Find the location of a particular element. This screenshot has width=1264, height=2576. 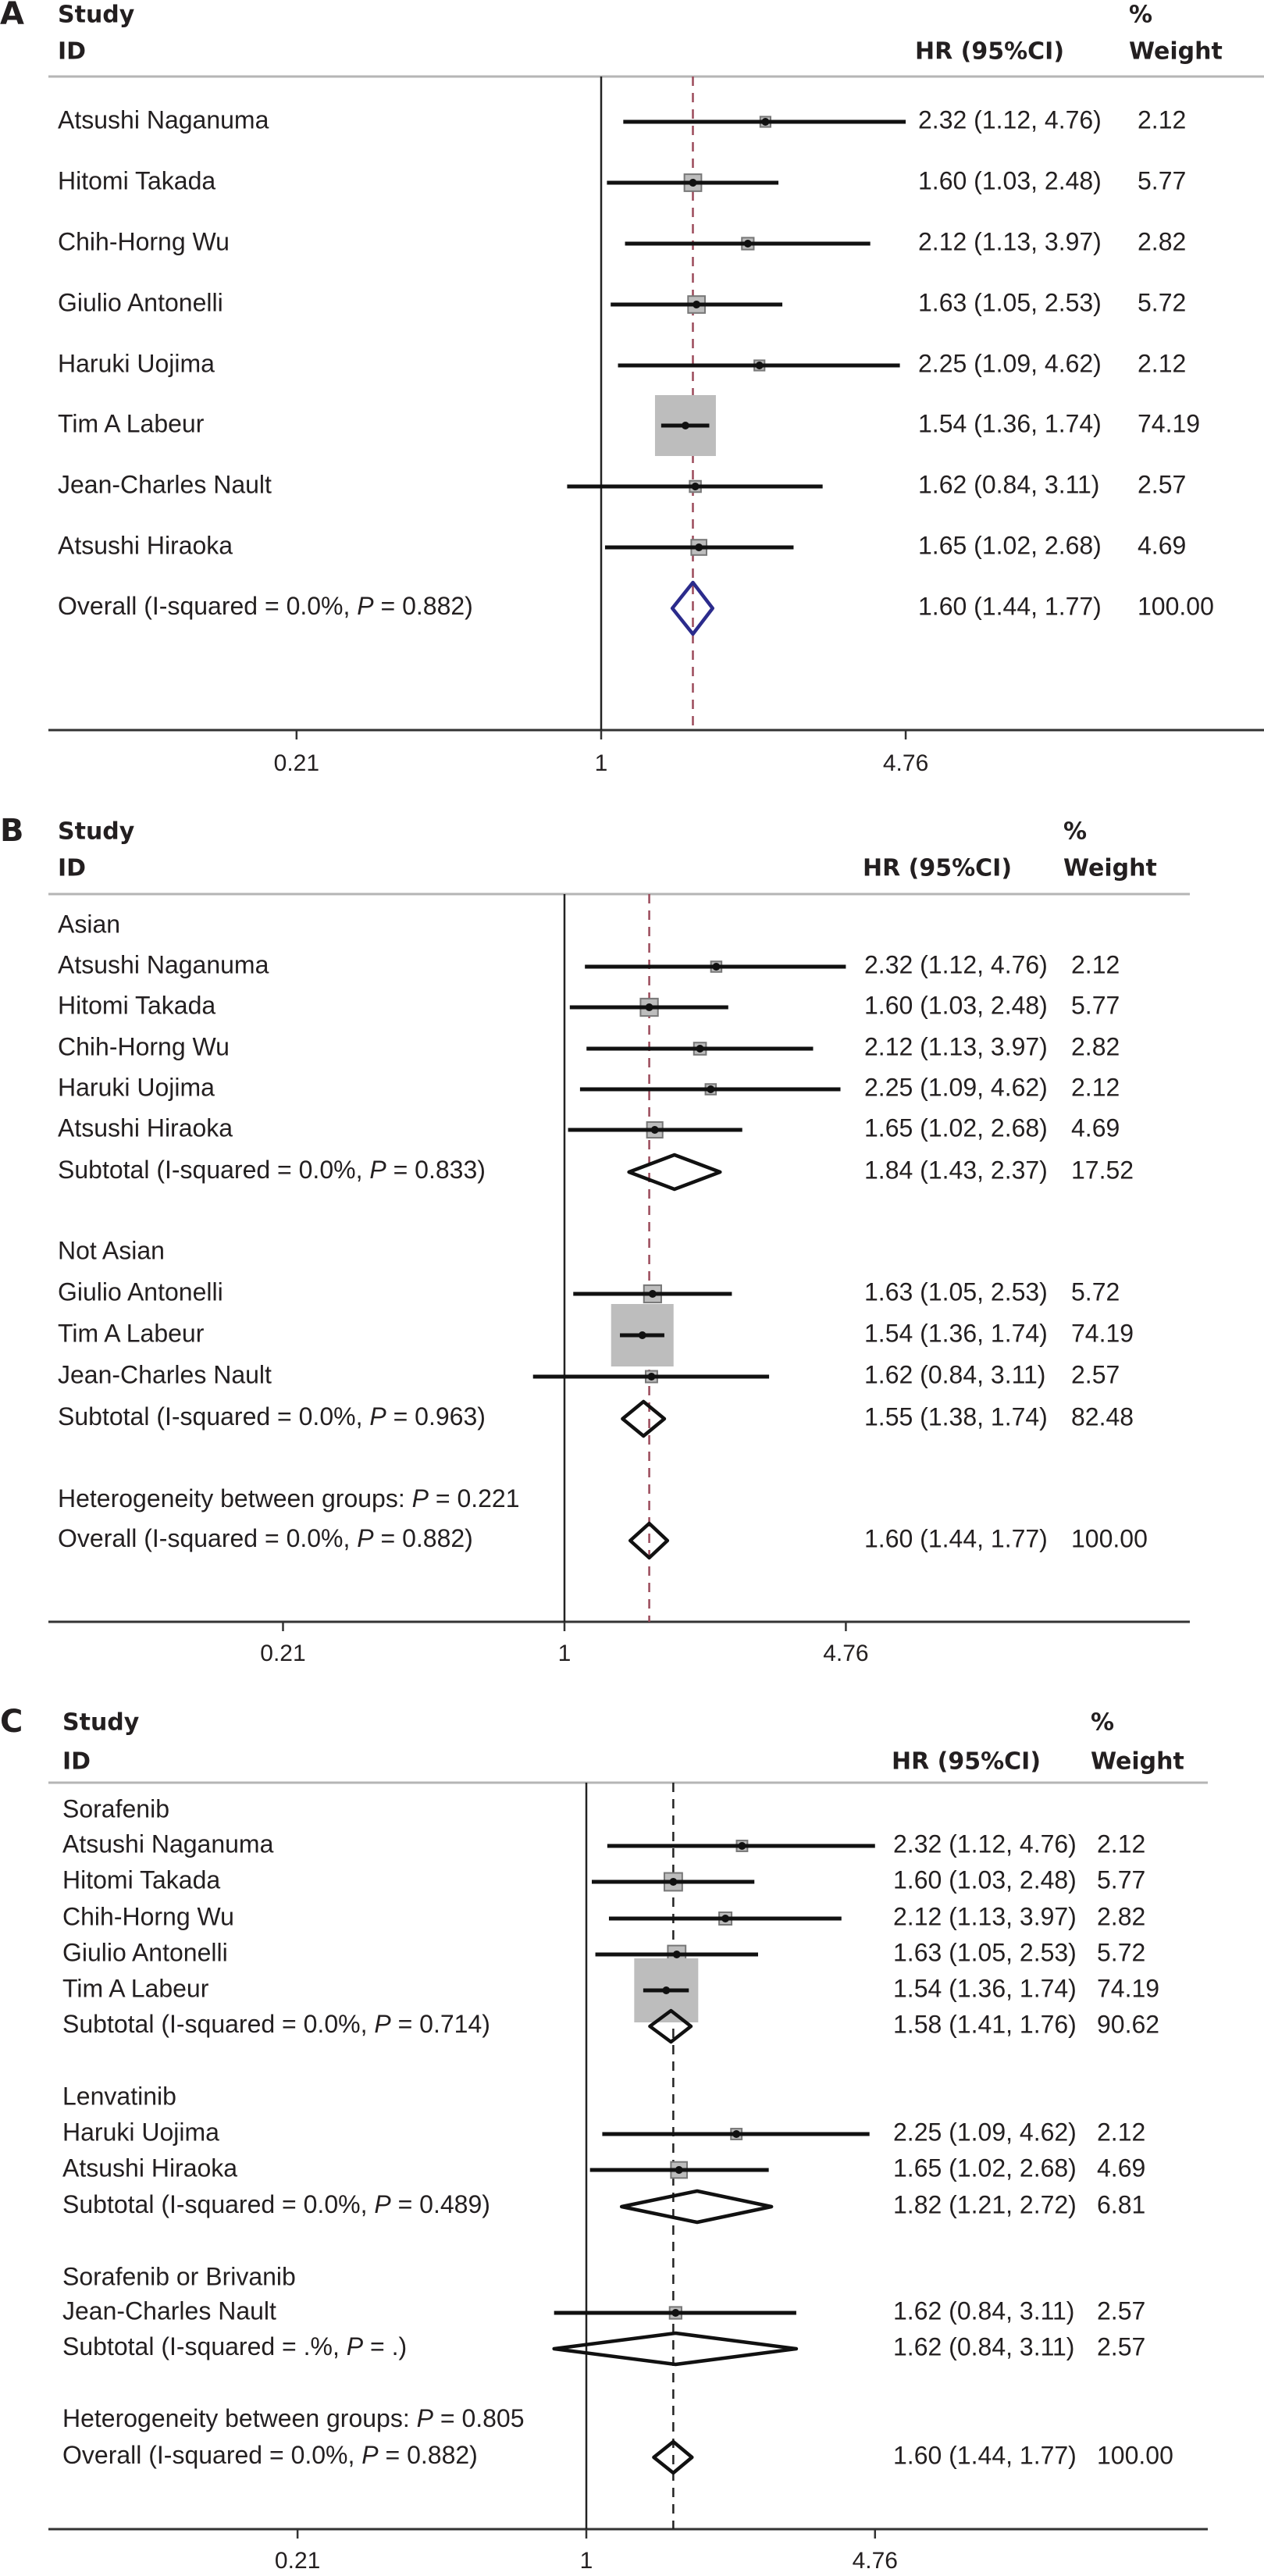

heterogeneity-label: Heterogeneity between groups: P = 0.805 is located at coordinates (293, 2418).